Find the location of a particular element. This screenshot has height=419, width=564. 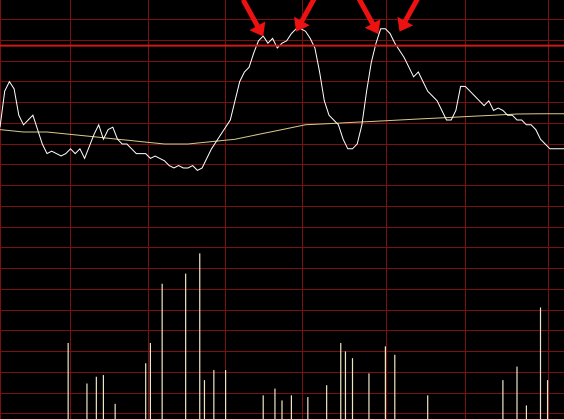

average-price-line is located at coordinates (282, 129).